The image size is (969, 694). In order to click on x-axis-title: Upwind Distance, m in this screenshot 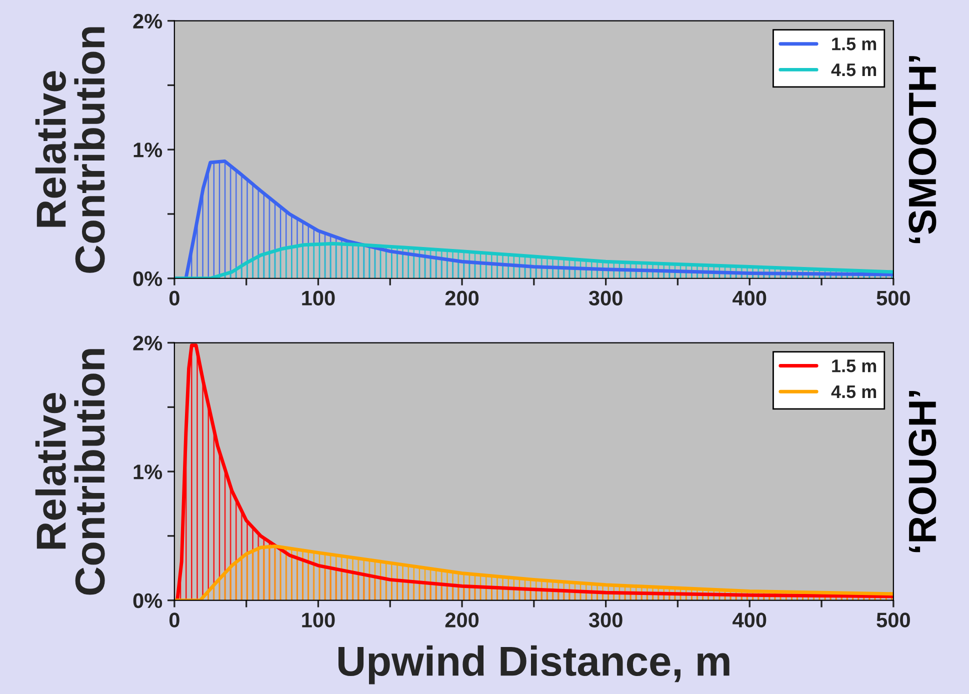, I will do `click(534, 664)`.